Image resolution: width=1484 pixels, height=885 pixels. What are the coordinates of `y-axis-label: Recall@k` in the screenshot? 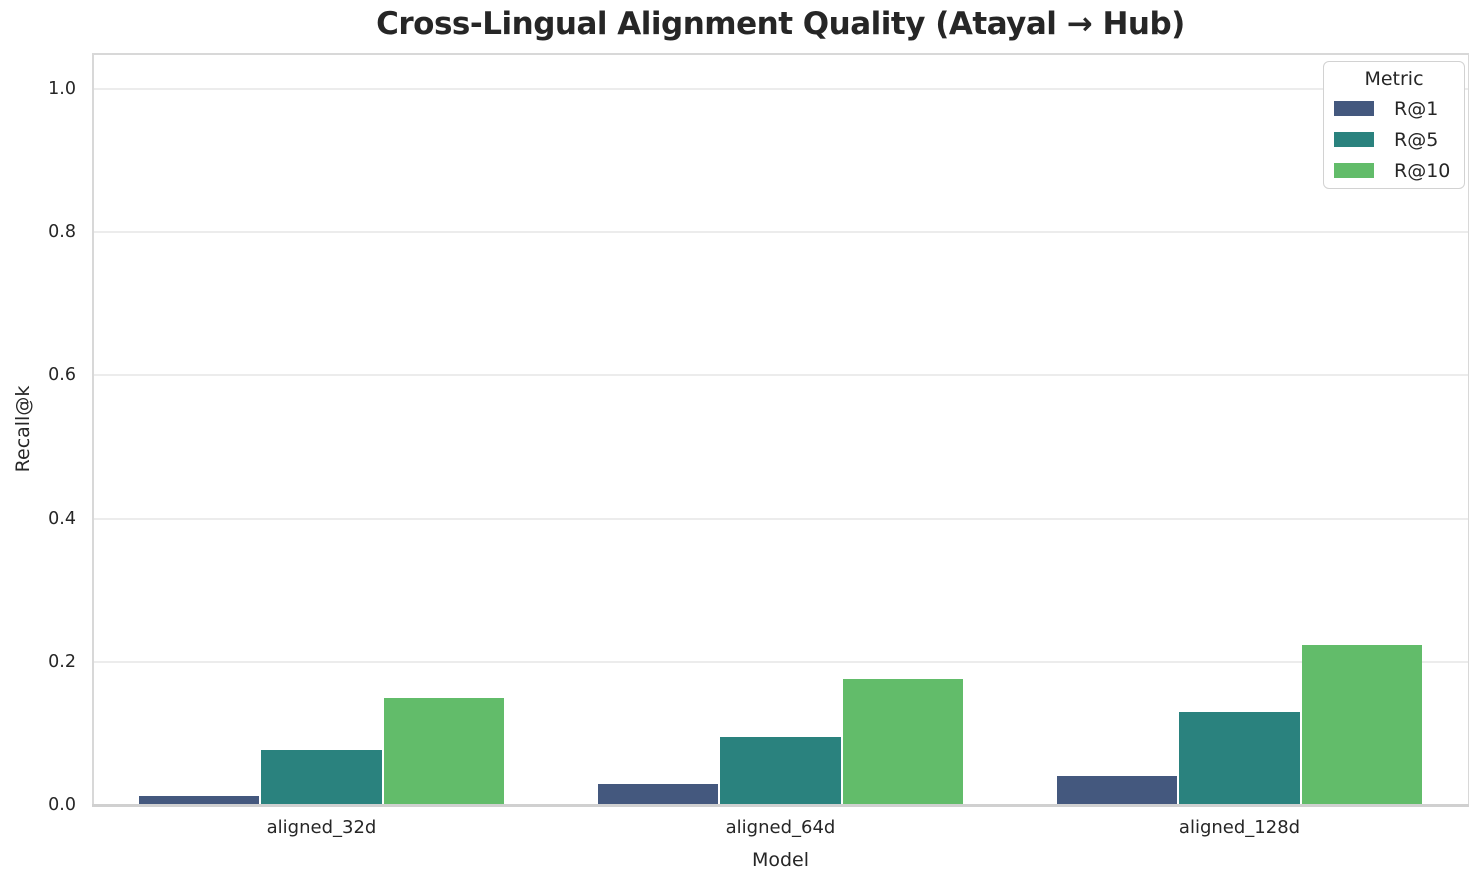 It's located at (23, 429).